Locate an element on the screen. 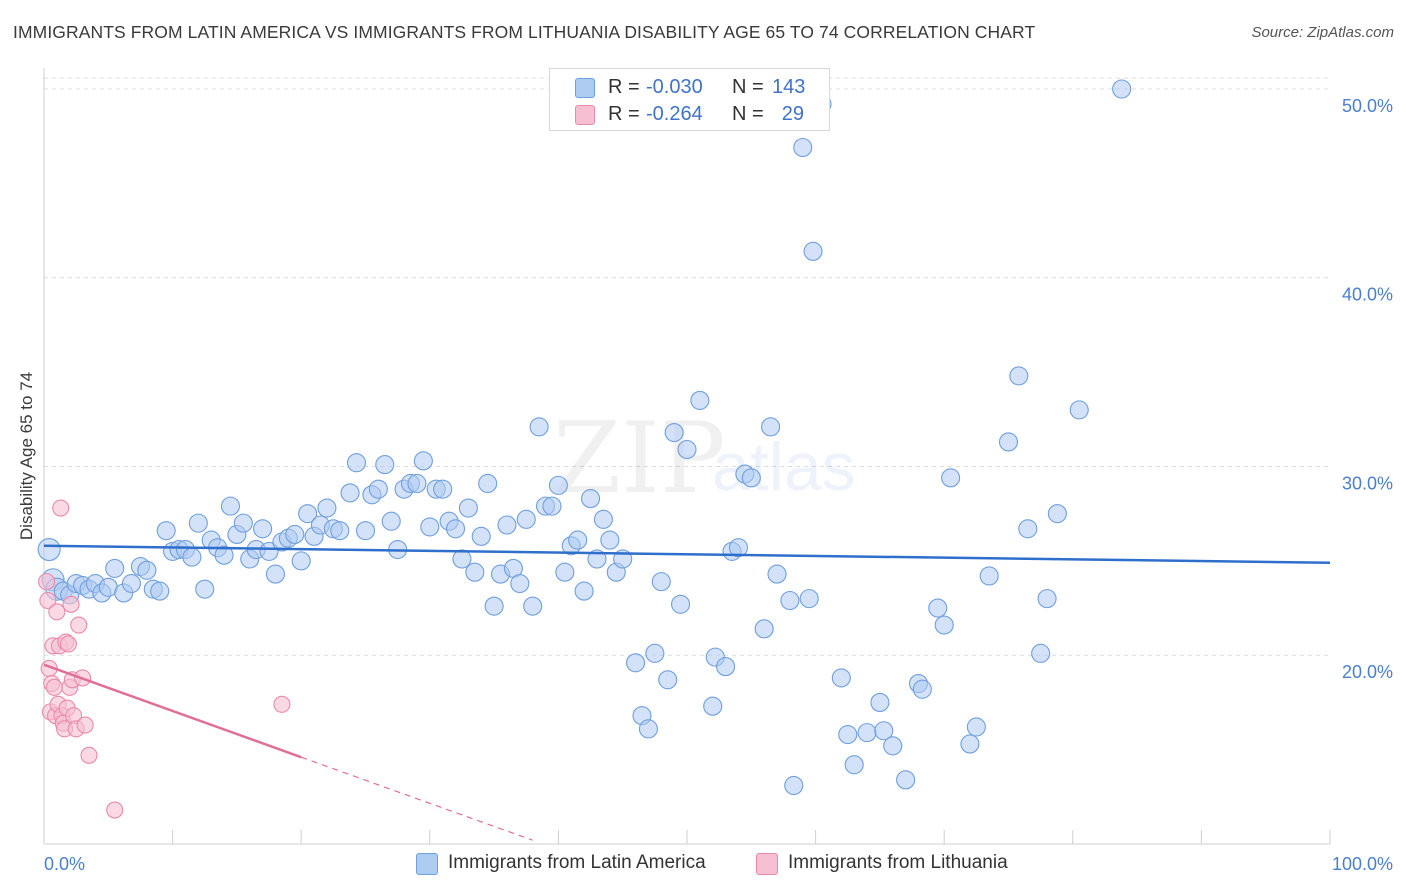 This screenshot has height=892, width=1406. stats-legend: R = -0.030 N = 143 R = -0.264 N = 29 is located at coordinates (689, 99).